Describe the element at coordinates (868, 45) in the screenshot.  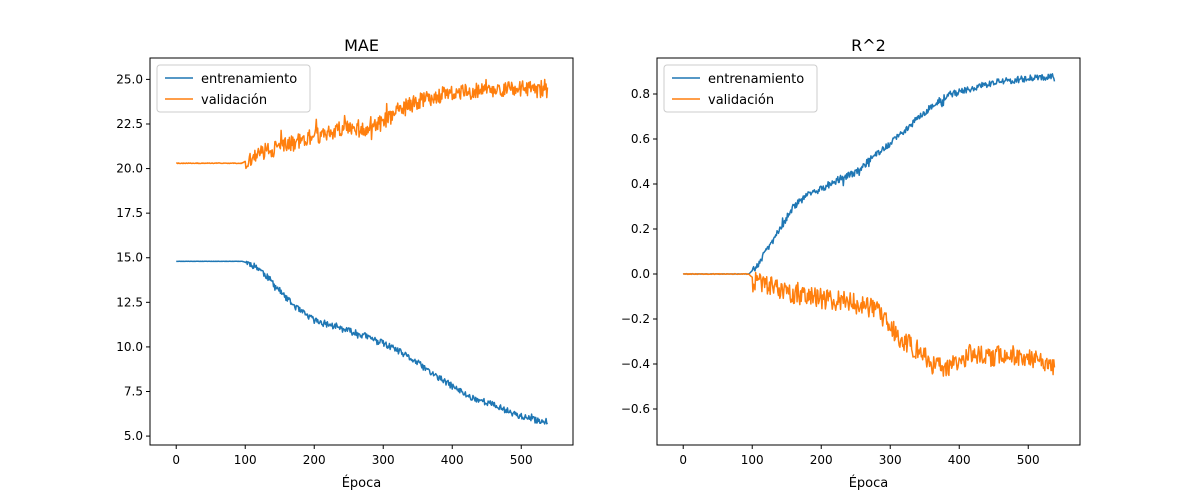
I see `chart-title: R^2` at that location.